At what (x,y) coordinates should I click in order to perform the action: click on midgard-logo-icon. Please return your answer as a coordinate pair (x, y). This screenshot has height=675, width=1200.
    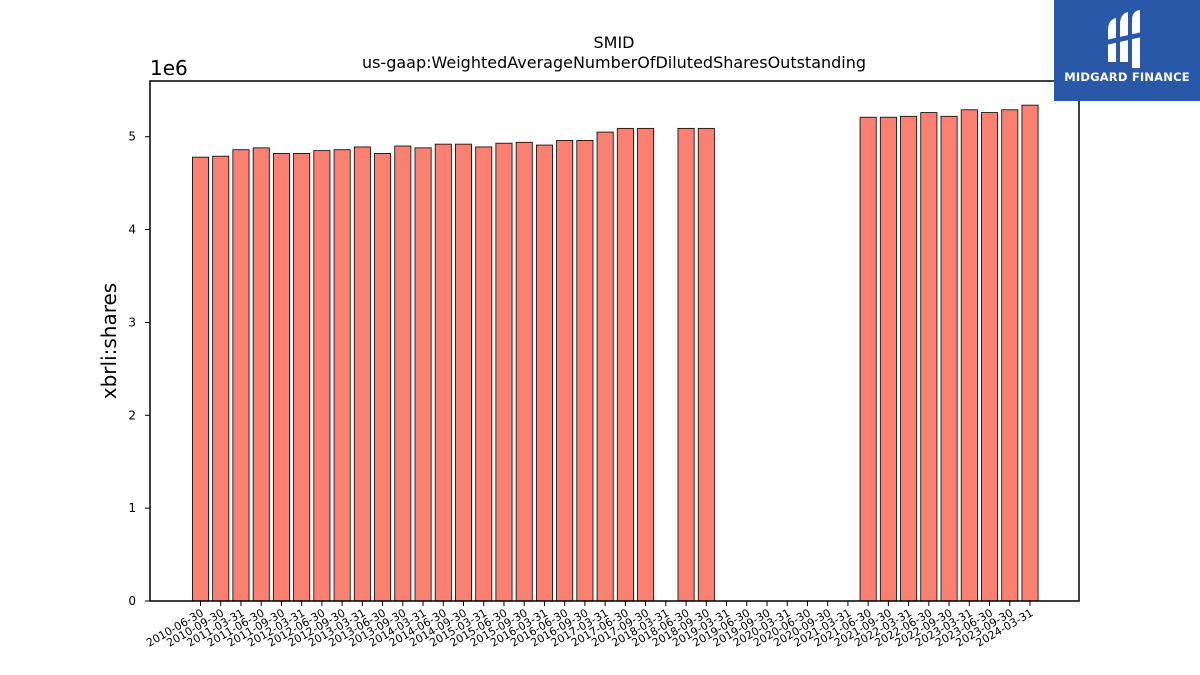
    Looking at the image, I should click on (1124, 39).